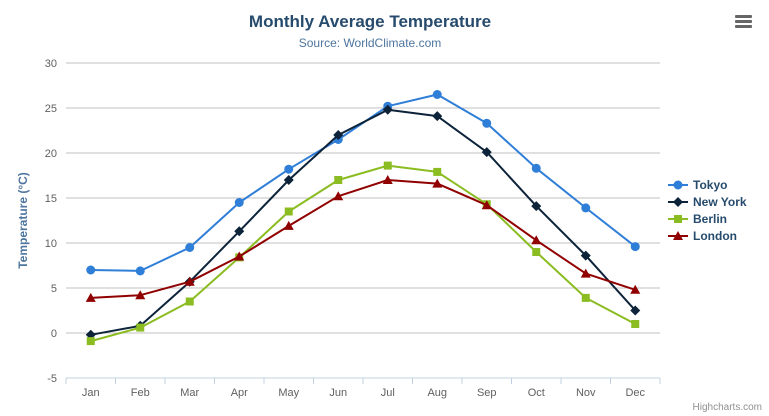 This screenshot has height=416, width=769. What do you see at coordinates (388, 393) in the screenshot?
I see `x-axis-label: Jul` at bounding box center [388, 393].